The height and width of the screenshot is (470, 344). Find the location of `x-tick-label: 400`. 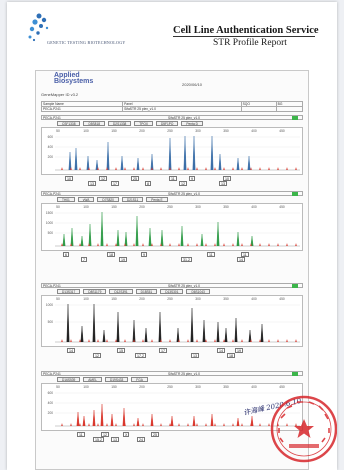

x-tick-label: 400 is located at coordinates (254, 299).